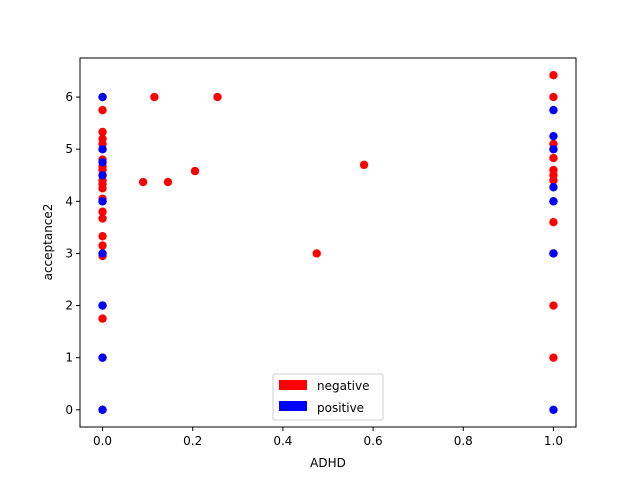 The width and height of the screenshot is (640, 480). I want to click on legend: negative positive, so click(328, 397).